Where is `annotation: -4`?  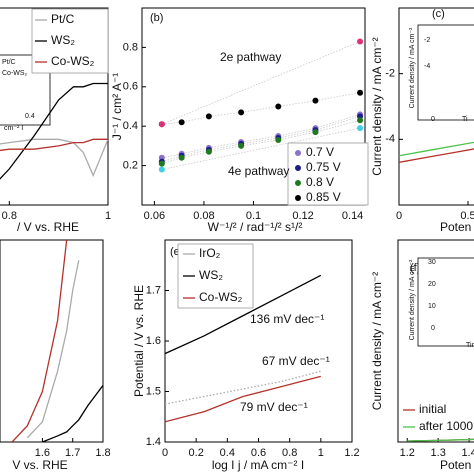
annotation: -4 is located at coordinates (427, 66).